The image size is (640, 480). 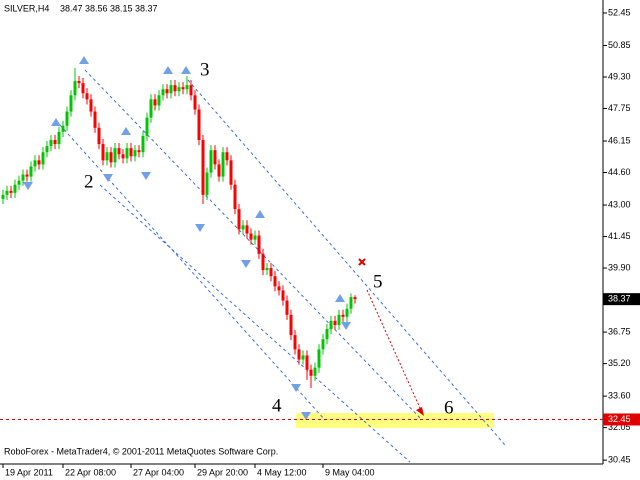 What do you see at coordinates (420, 411) in the screenshot?
I see `forecast-head` at bounding box center [420, 411].